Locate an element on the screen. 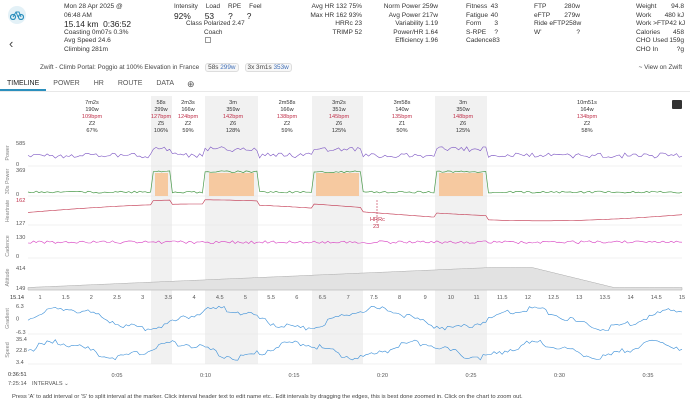  tab-route: ROUTE is located at coordinates (130, 83).